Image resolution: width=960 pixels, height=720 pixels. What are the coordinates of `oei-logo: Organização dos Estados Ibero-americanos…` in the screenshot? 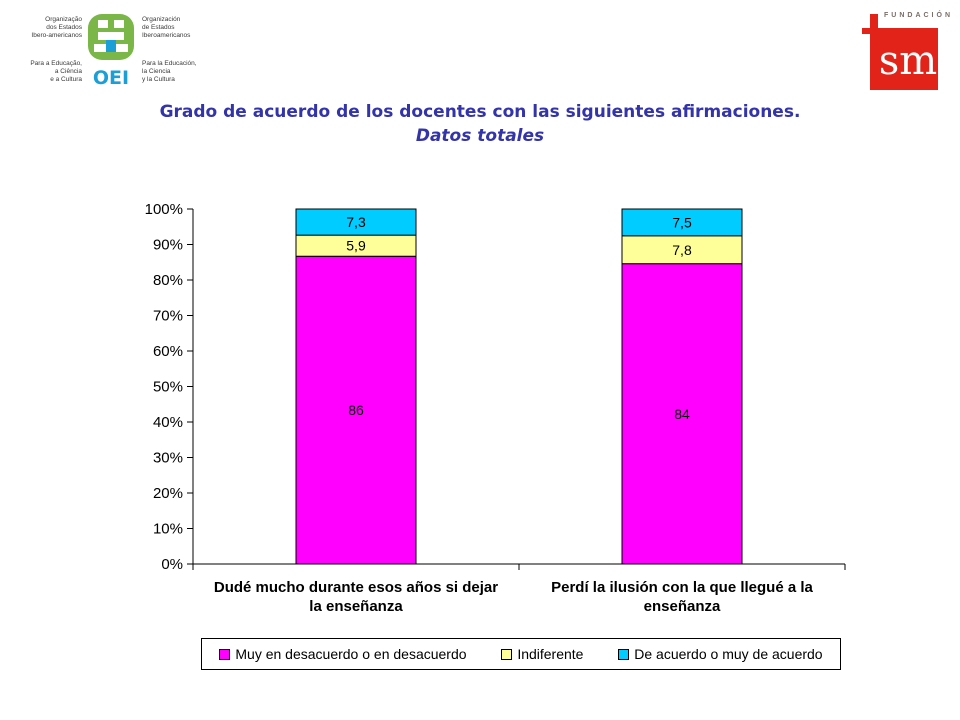 It's located at (114, 52).